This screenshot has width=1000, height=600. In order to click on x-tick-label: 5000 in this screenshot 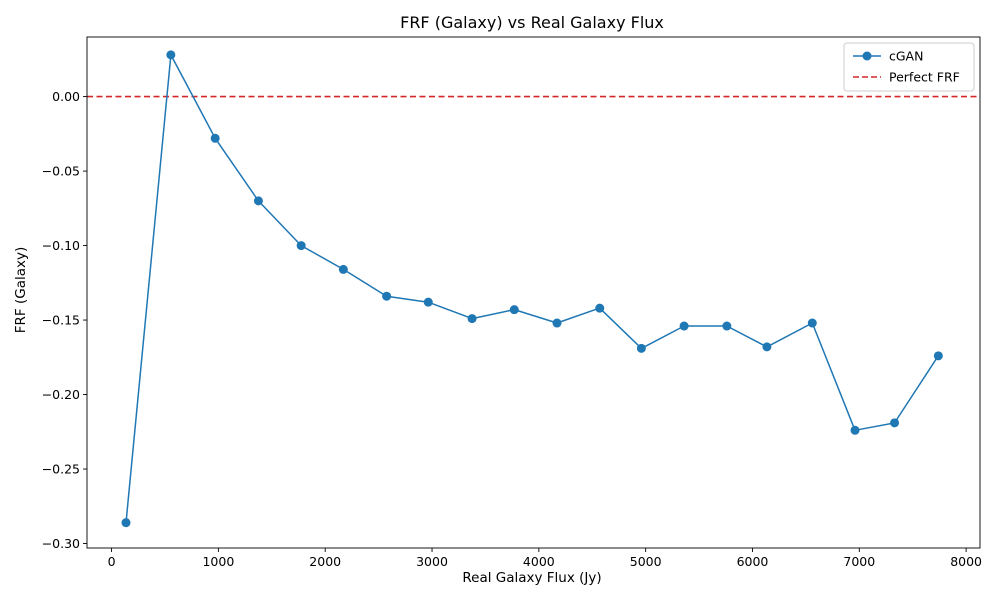, I will do `click(646, 561)`.